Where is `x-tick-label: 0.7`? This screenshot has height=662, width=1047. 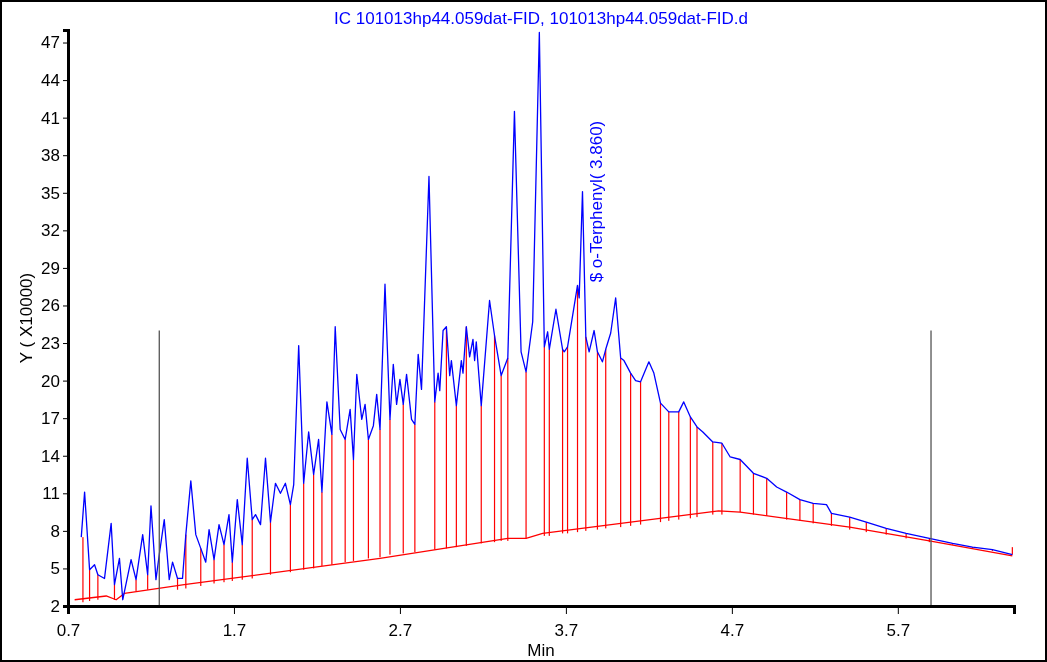 x-tick-label: 0.7 is located at coordinates (68, 630).